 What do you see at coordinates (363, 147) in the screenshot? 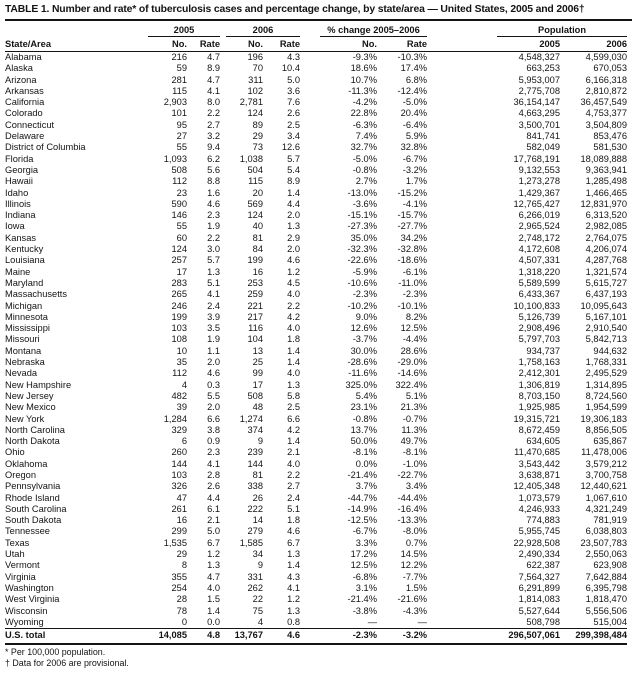
I see `value-cell: 32.7%` at bounding box center [363, 147].